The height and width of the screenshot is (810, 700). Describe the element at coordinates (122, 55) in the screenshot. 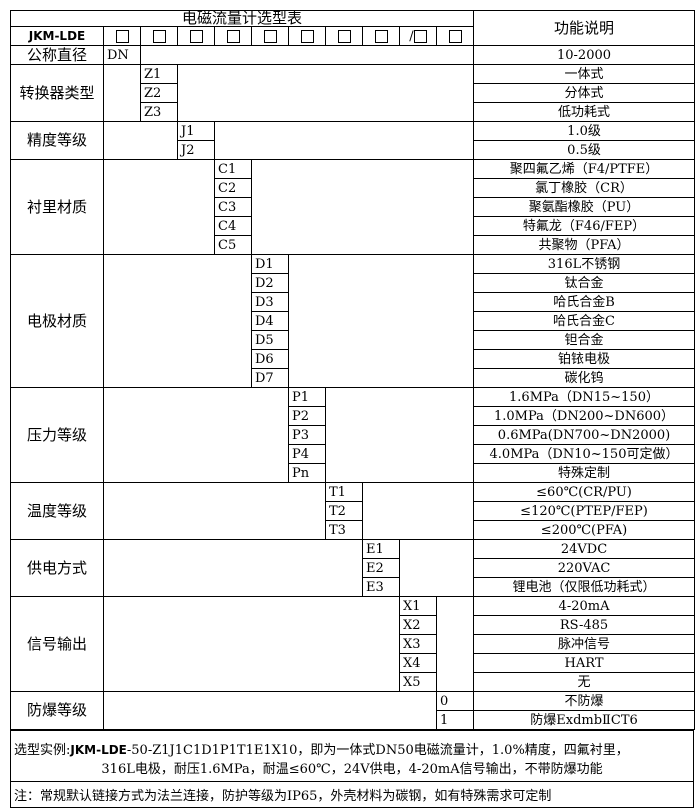

I see `option-code: DN` at that location.